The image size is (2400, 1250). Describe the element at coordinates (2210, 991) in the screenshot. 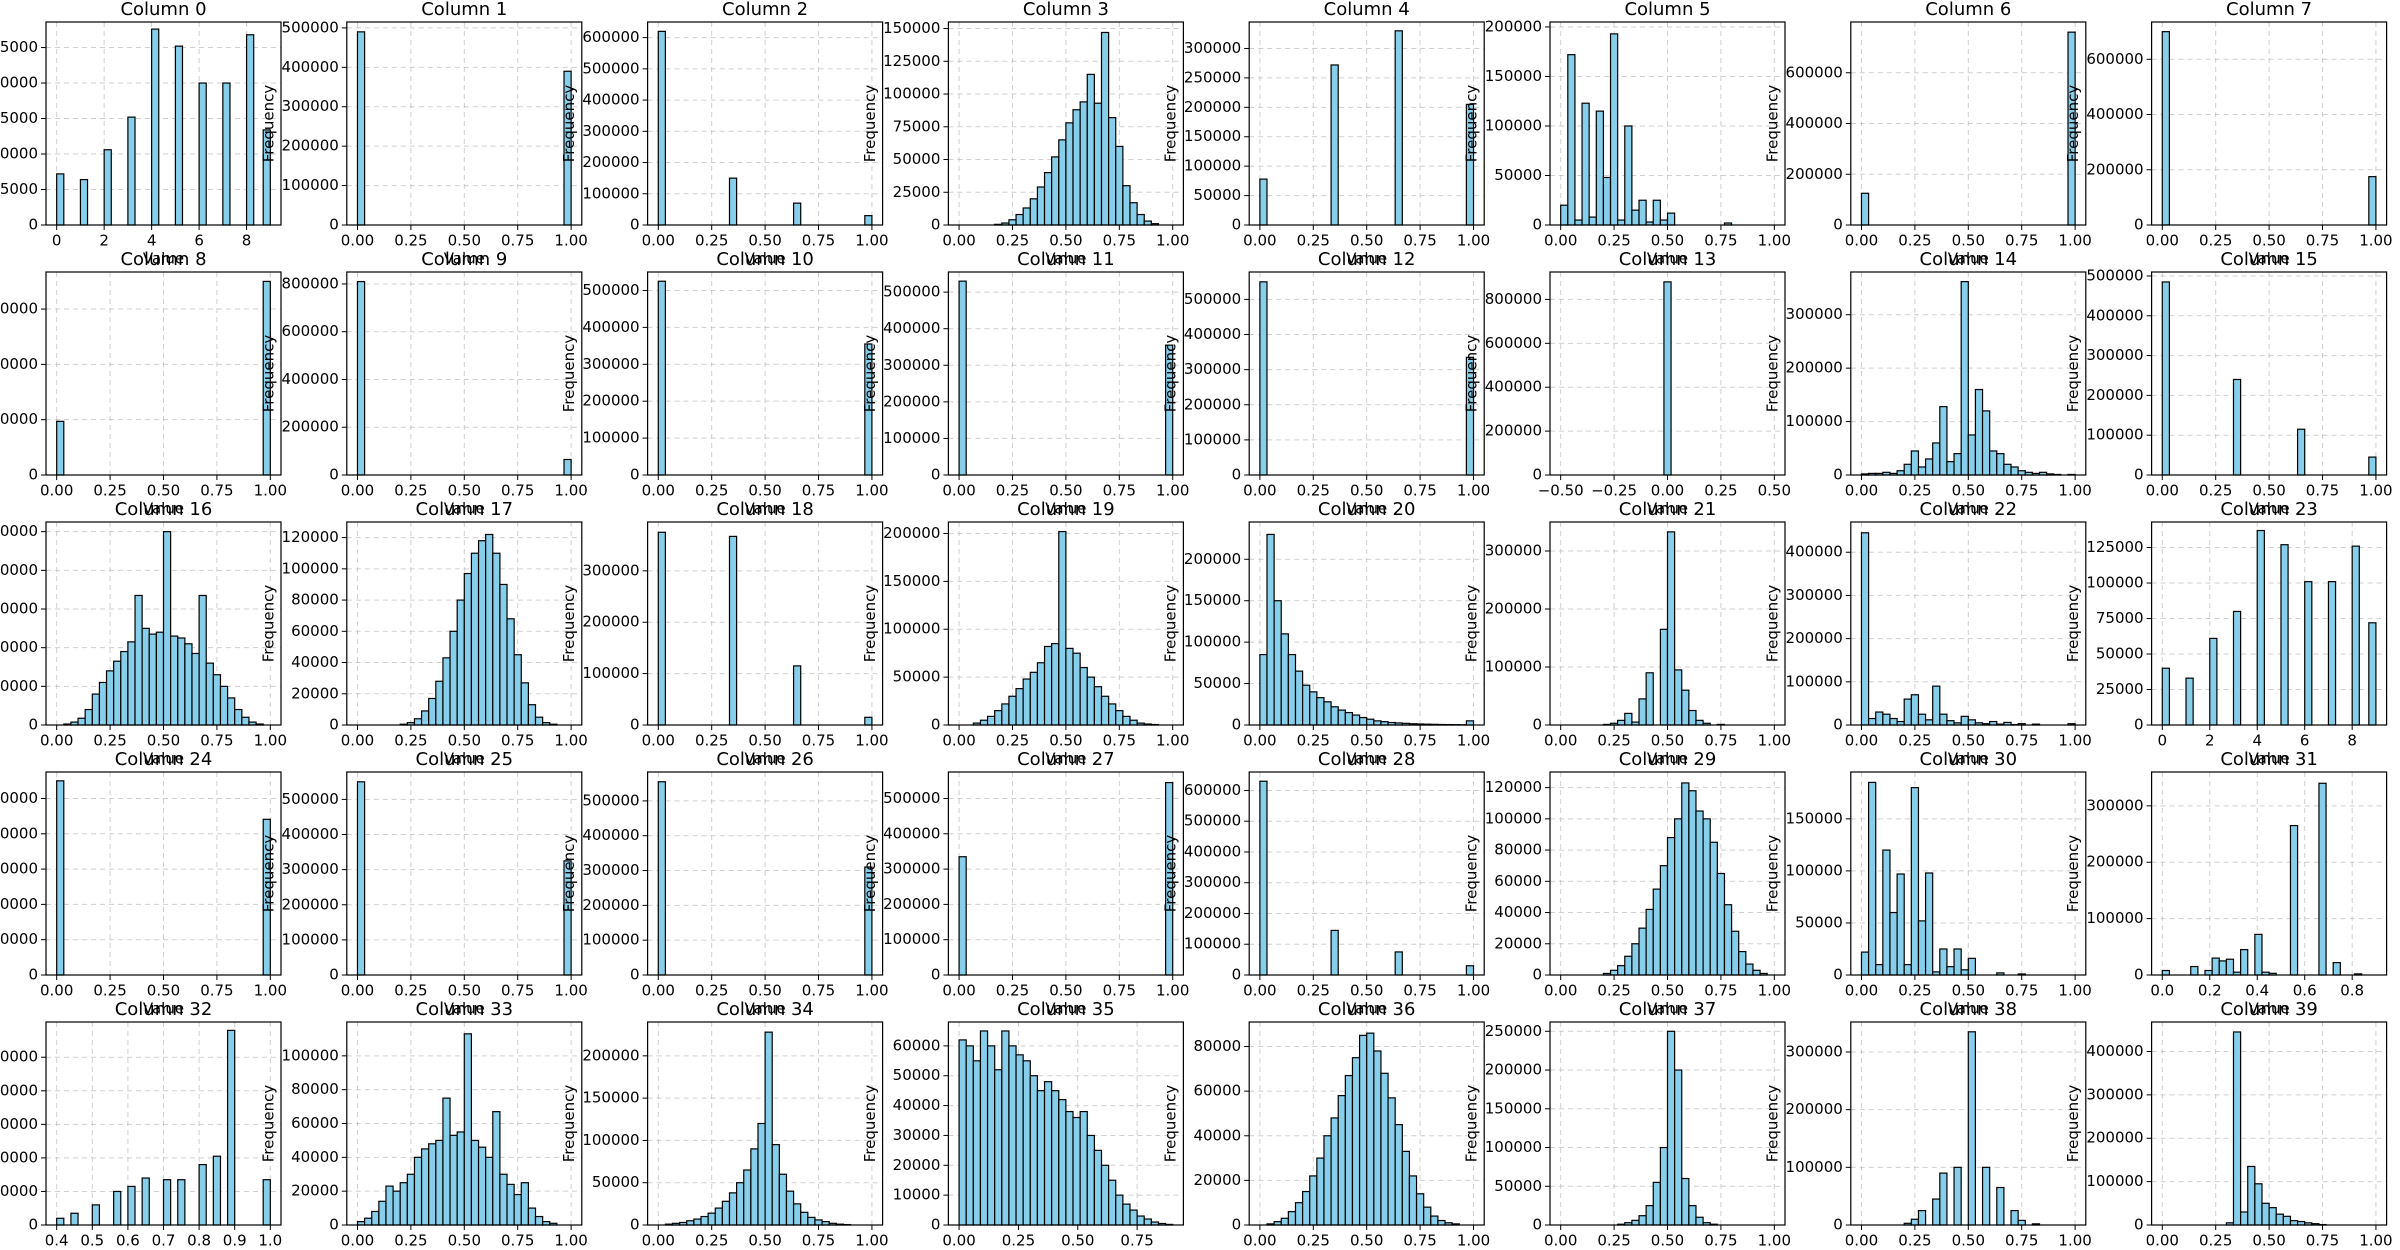

I see `x-tick-label: 0.2` at that location.